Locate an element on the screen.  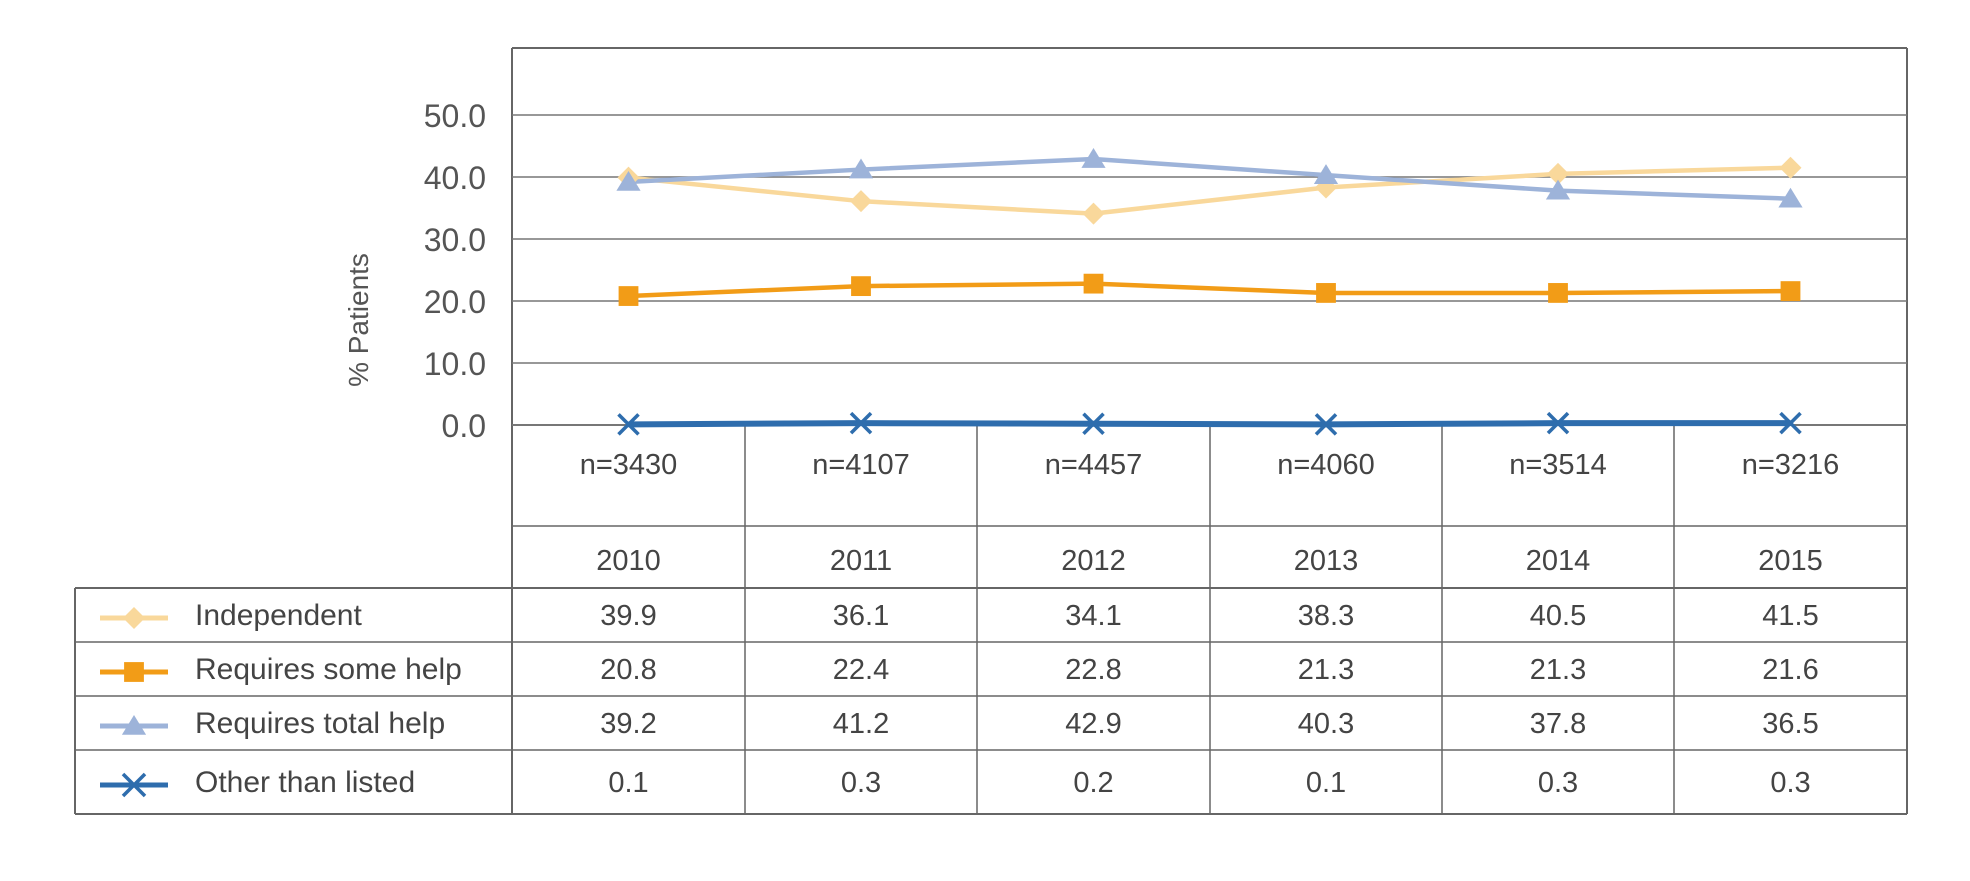
legend-marker-other-than-listed is located at coordinates (134, 785).